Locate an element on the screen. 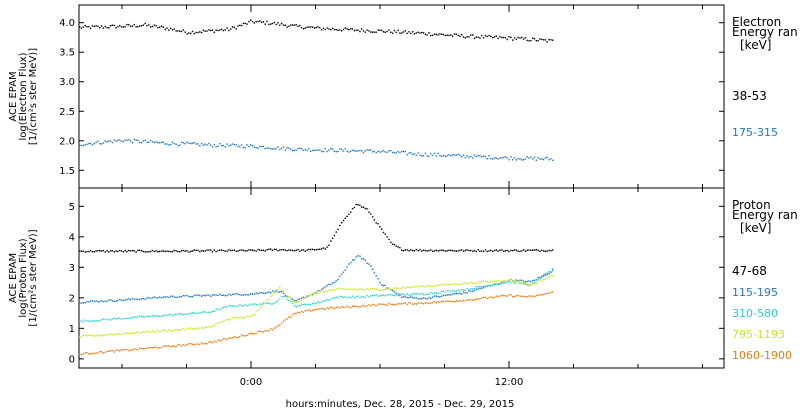  proton-legend-entry: 795-1193 is located at coordinates (758, 334).